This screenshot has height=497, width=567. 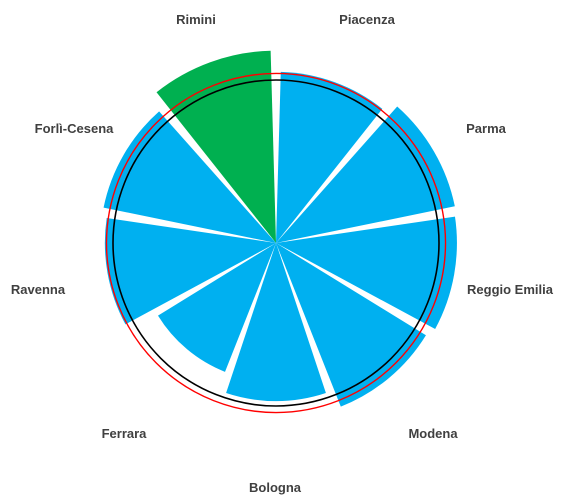 I want to click on bar-reggio-emilia, so click(x=366, y=273).